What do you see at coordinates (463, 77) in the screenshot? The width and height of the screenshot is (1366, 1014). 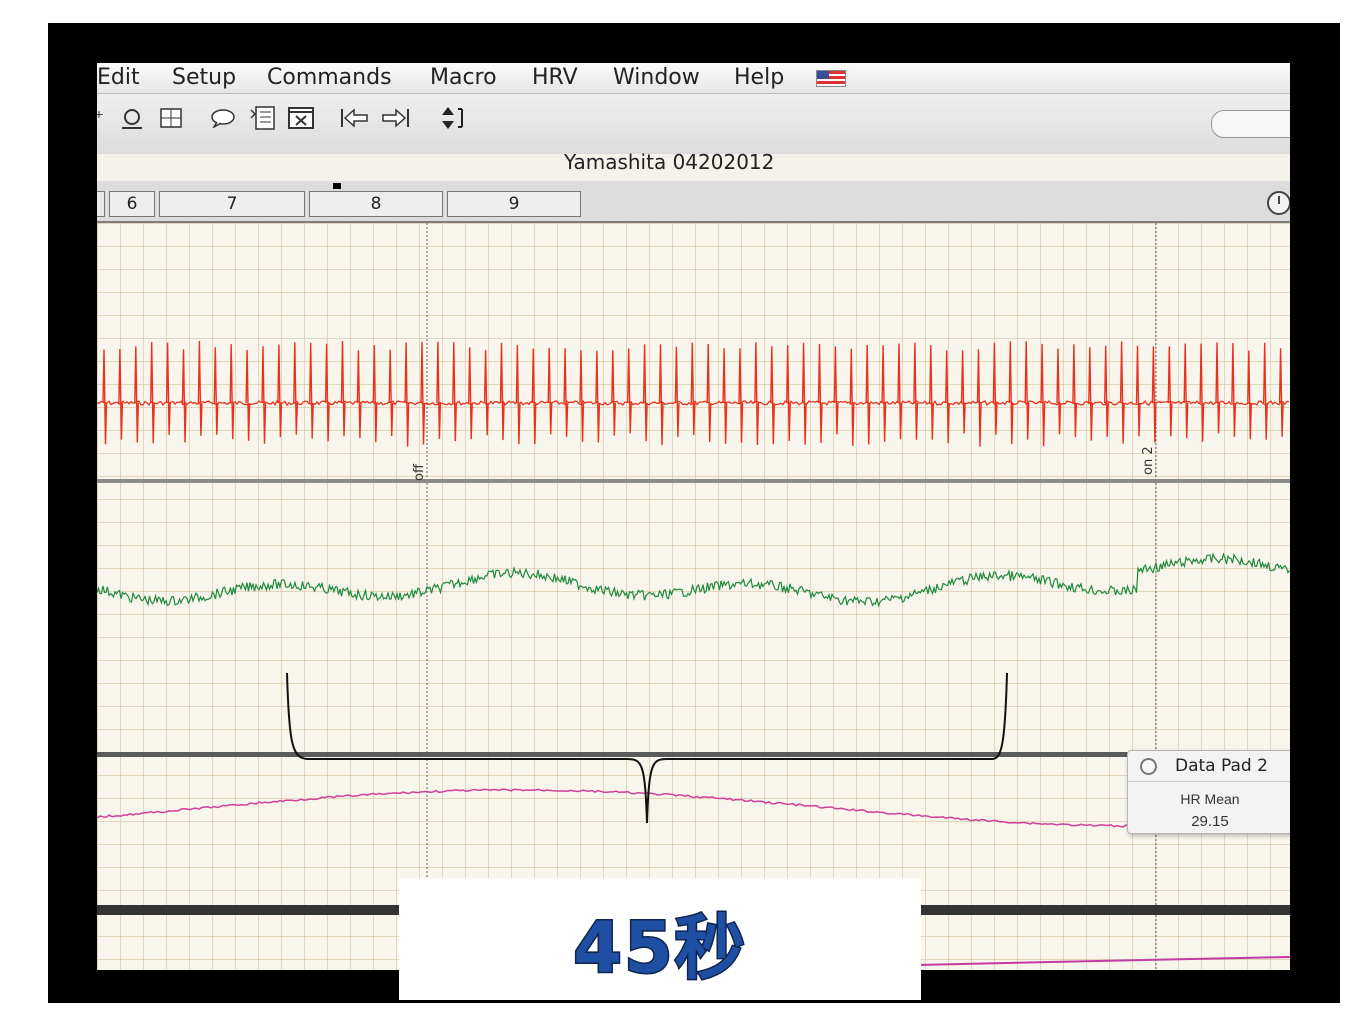 I see `menu-macro: Macro` at bounding box center [463, 77].